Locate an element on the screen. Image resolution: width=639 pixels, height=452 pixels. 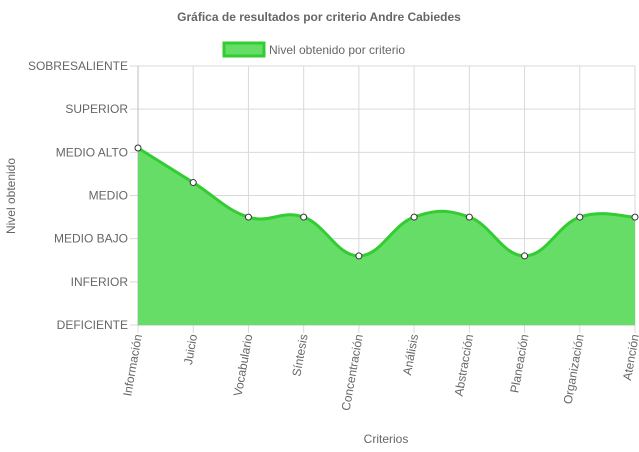
x-tick-label: Juicio is located at coordinates (190, 349).